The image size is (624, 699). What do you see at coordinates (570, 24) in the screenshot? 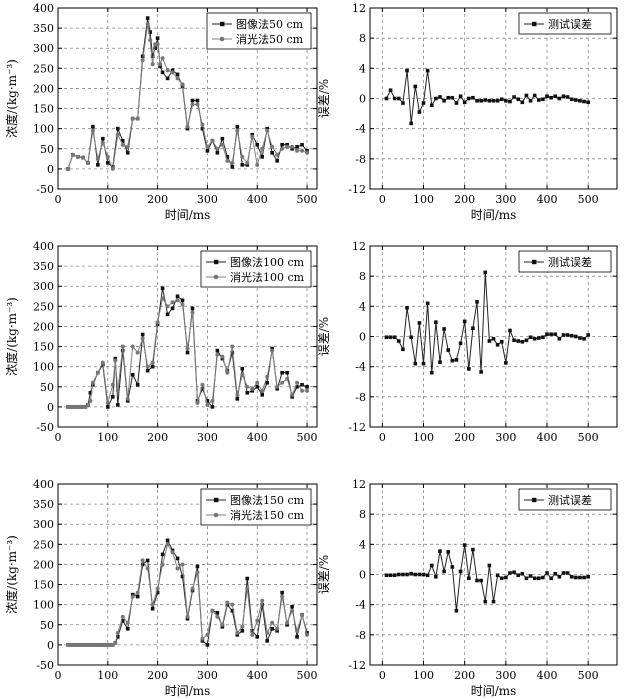
I see `err-50-legend-label: 测试误差` at bounding box center [570, 24].